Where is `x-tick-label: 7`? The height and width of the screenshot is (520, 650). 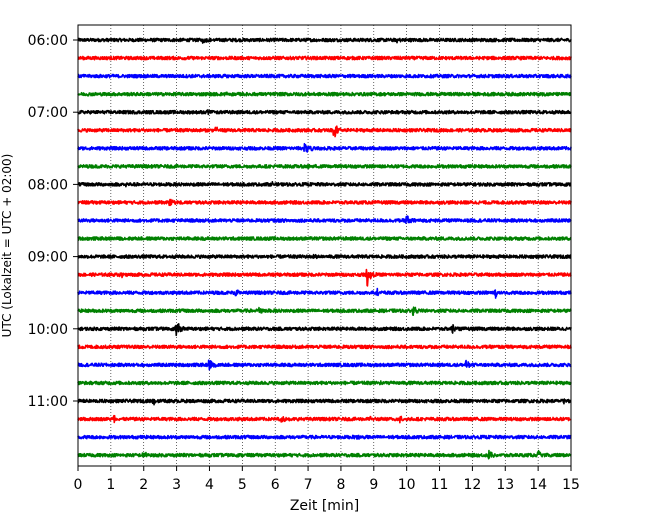
x-tick-label: 7 is located at coordinates (308, 485).